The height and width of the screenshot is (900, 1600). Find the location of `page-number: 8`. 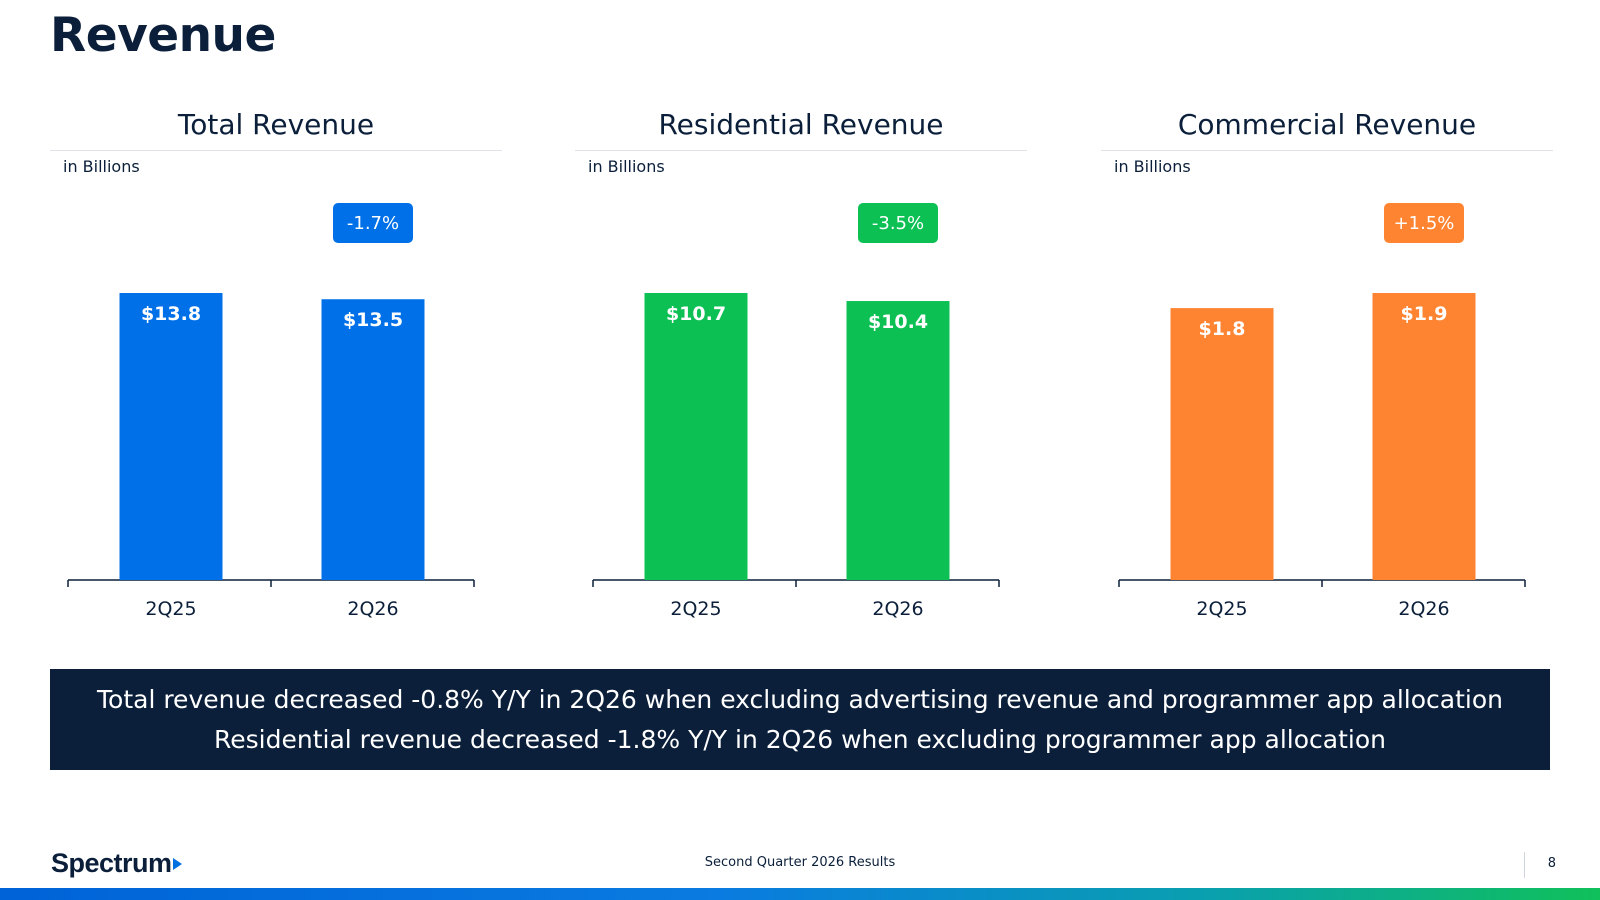

page-number: 8 is located at coordinates (1551, 863).